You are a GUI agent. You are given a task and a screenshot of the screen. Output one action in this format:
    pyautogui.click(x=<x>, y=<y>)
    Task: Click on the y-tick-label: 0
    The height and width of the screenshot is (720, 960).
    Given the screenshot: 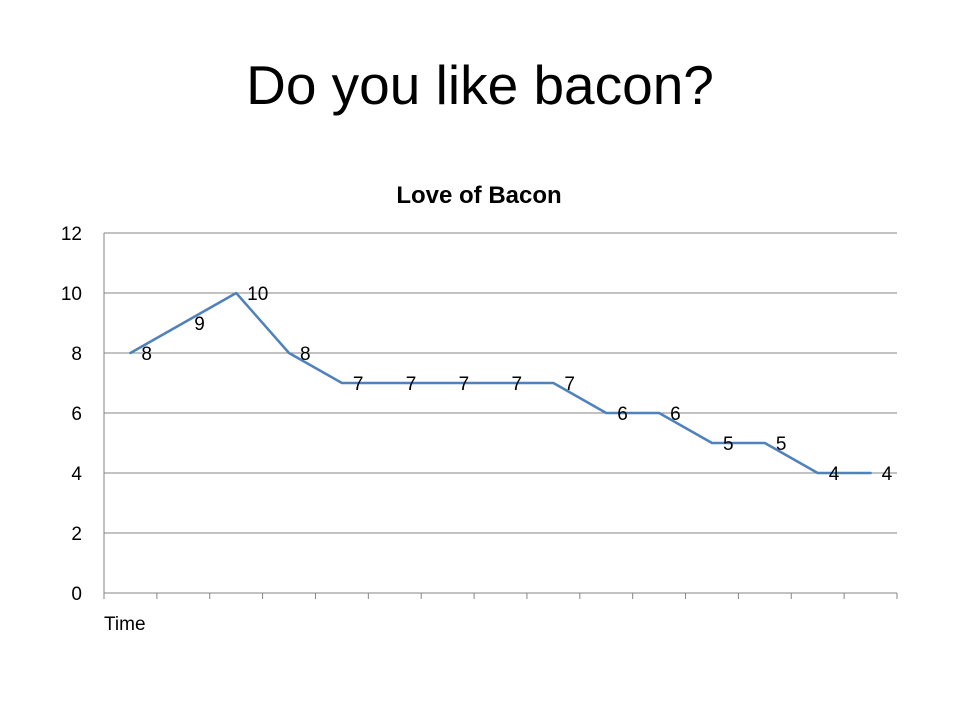 What is the action you would take?
    pyautogui.click(x=76, y=594)
    